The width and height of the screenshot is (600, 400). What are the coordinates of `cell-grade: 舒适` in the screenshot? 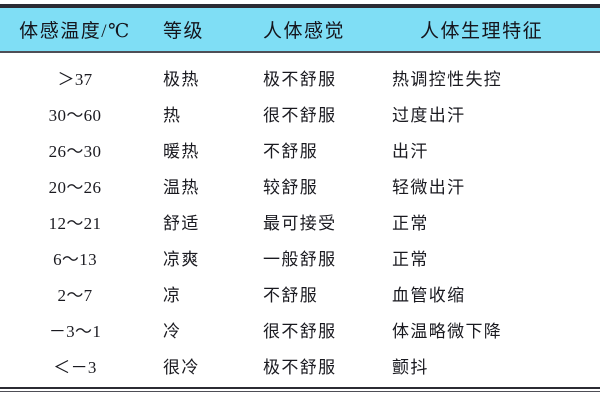 It's located at (181, 223).